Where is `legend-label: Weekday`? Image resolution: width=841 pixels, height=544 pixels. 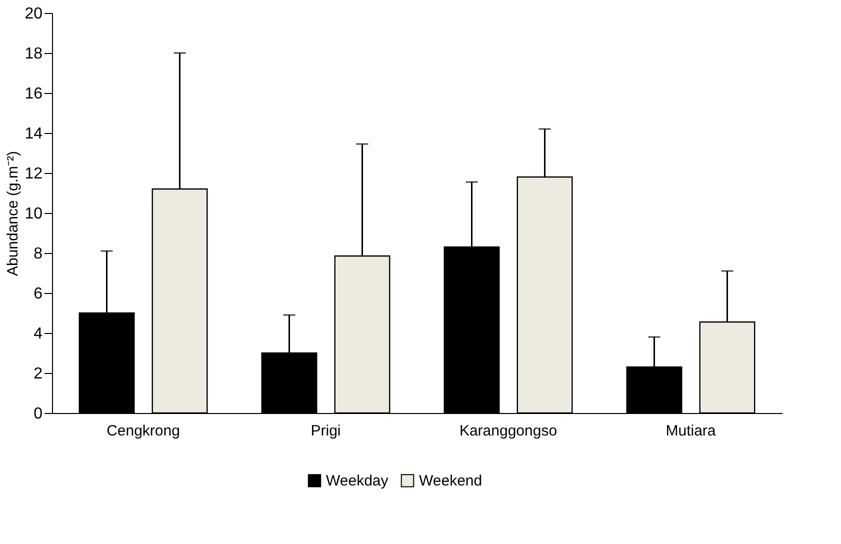 legend-label: Weekday is located at coordinates (357, 481).